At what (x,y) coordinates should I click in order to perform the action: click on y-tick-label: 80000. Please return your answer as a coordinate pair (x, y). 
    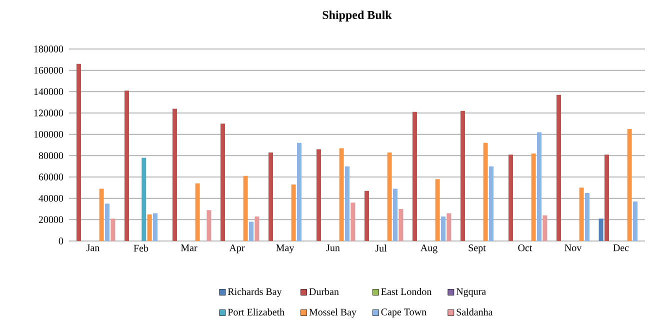
    Looking at the image, I should click on (51, 156).